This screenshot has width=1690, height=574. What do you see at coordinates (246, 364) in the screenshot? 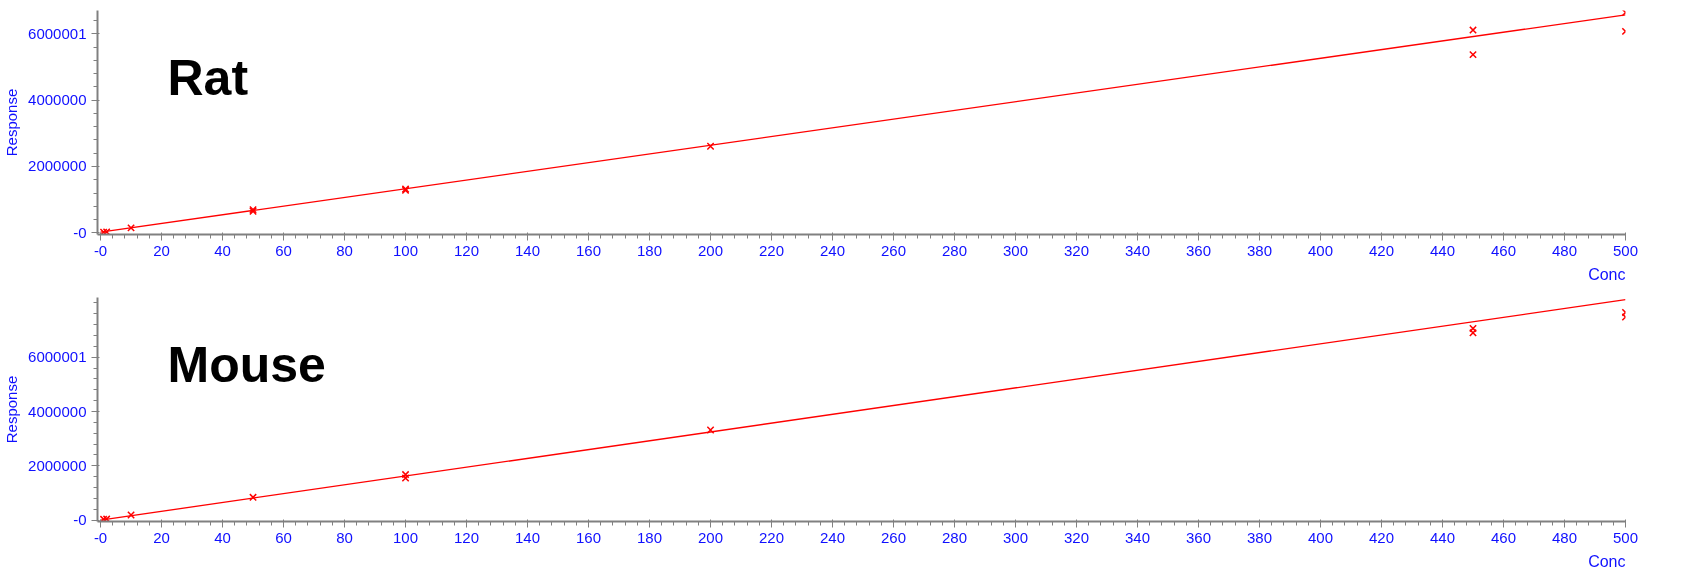
I see `text: Mouse` at bounding box center [246, 364].